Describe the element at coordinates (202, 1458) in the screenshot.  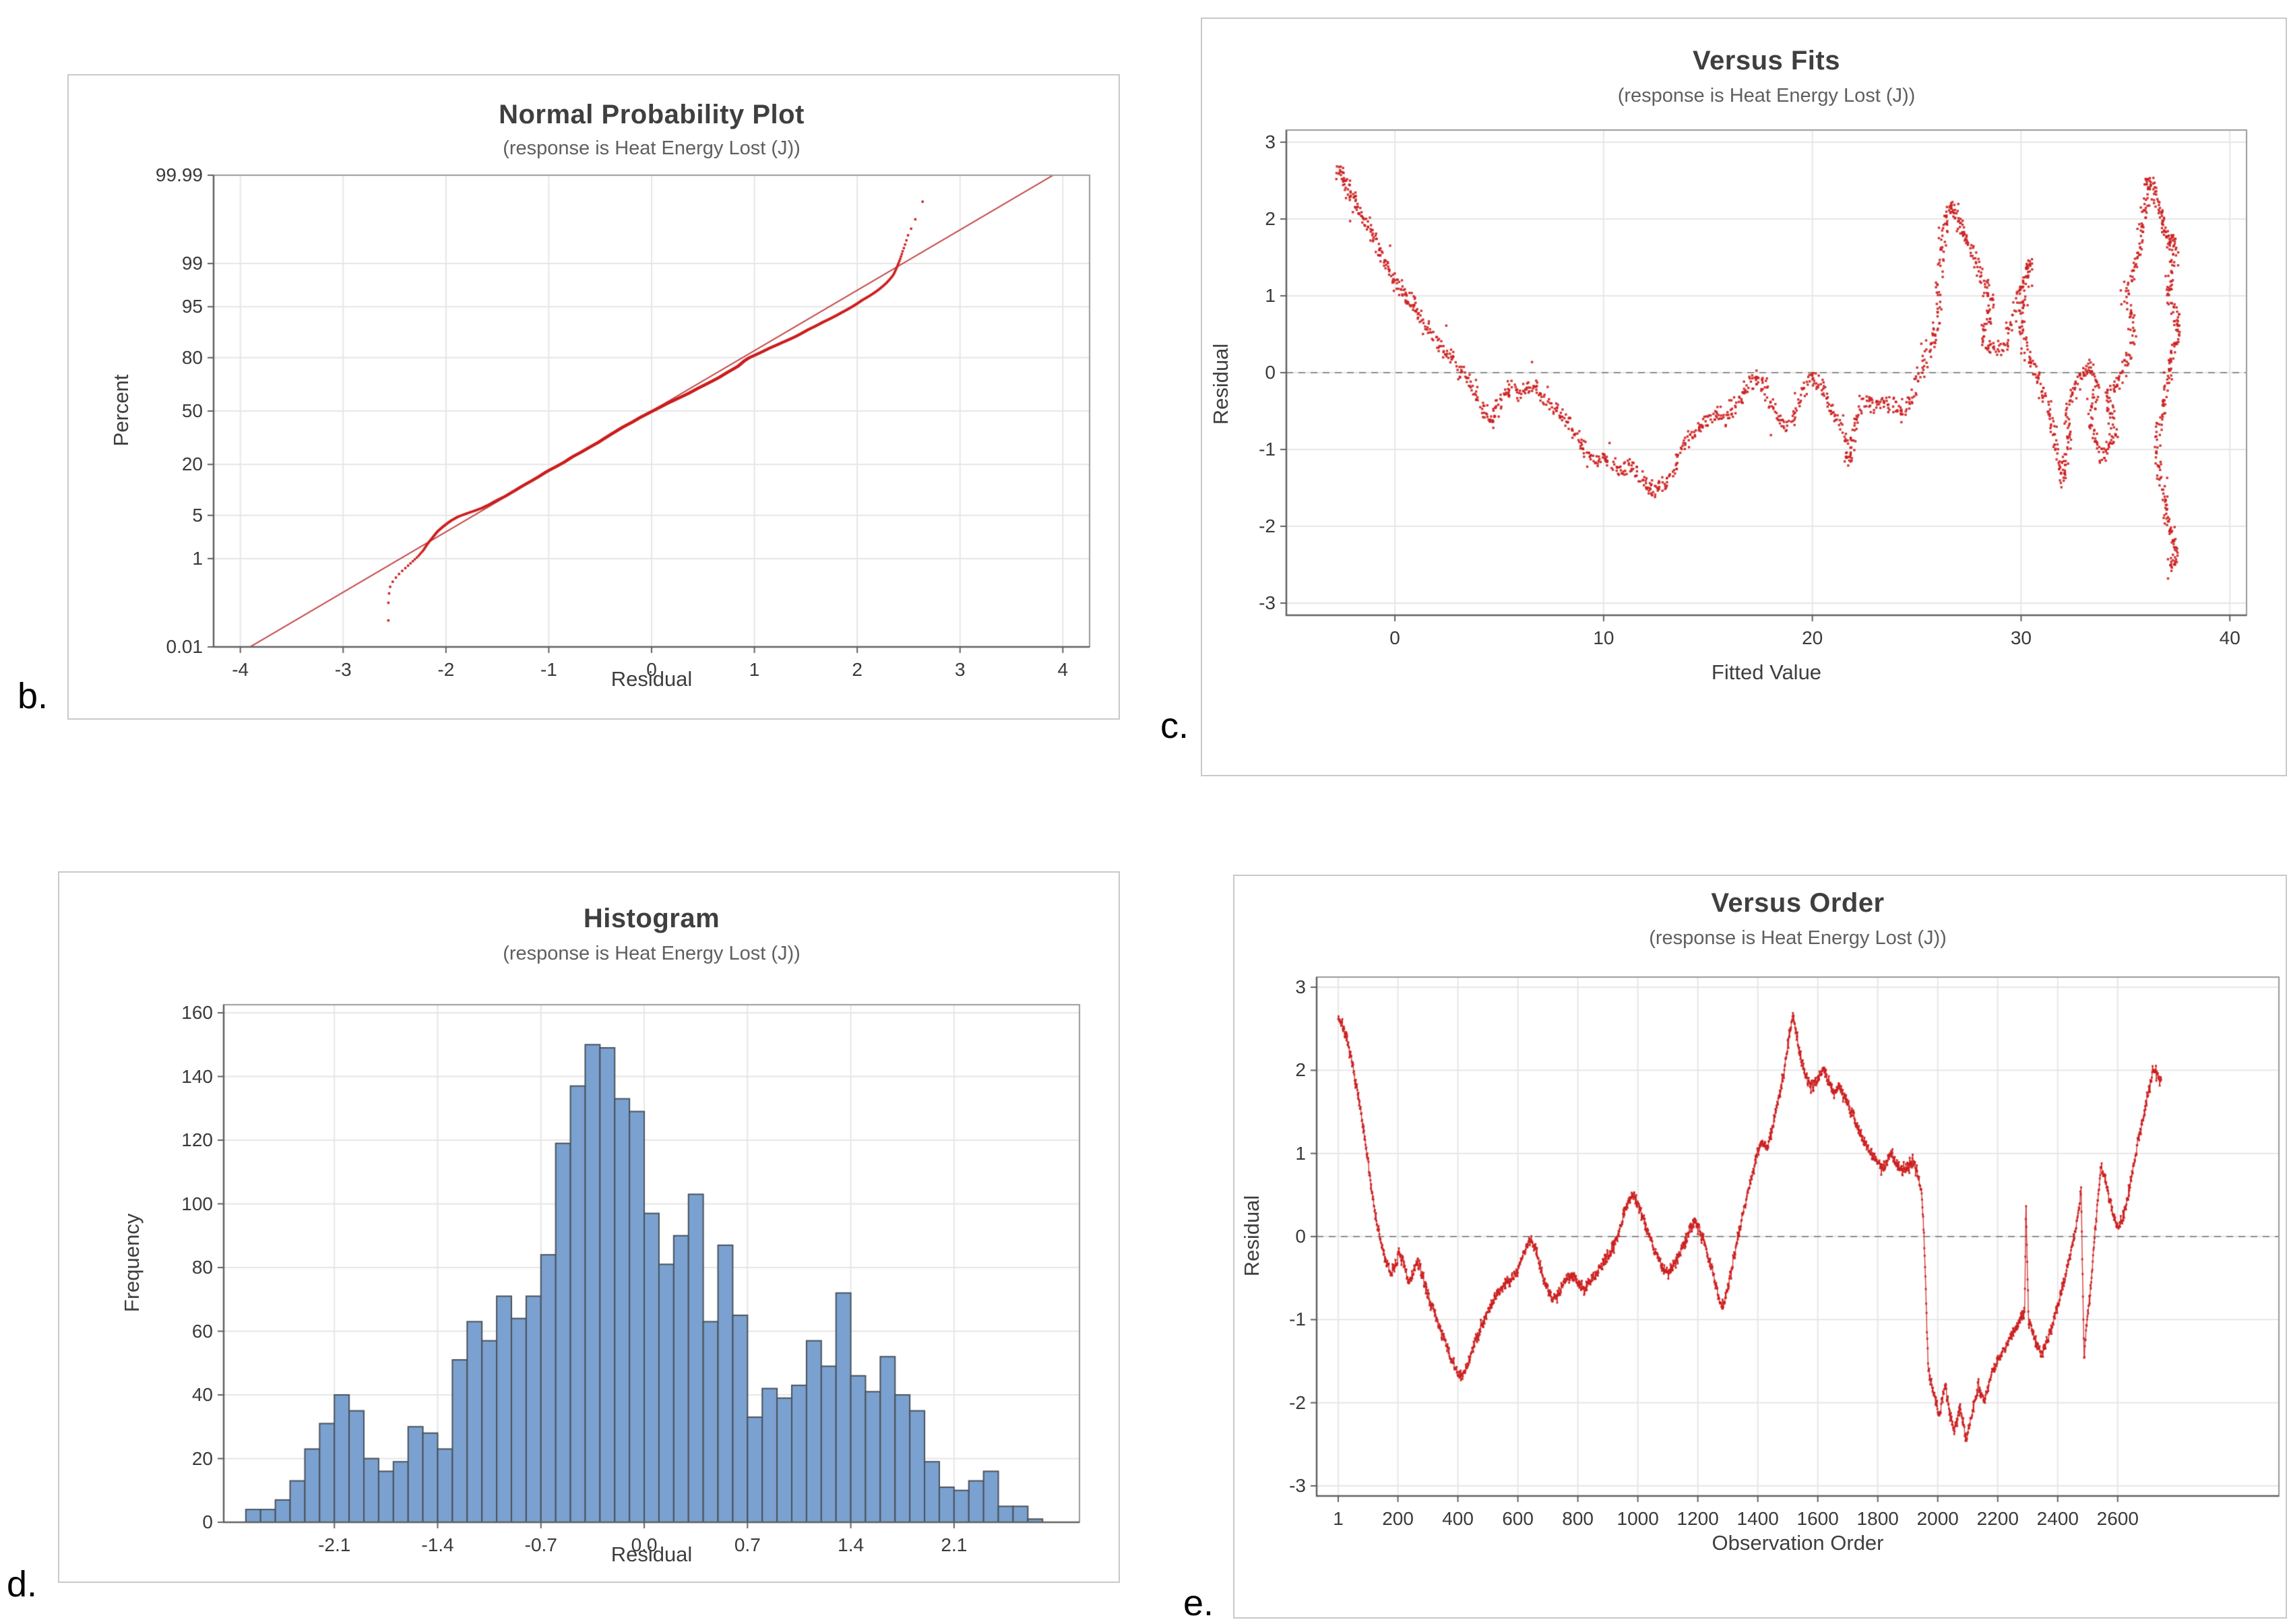
I see `hist-y-tick-label: 20` at that location.